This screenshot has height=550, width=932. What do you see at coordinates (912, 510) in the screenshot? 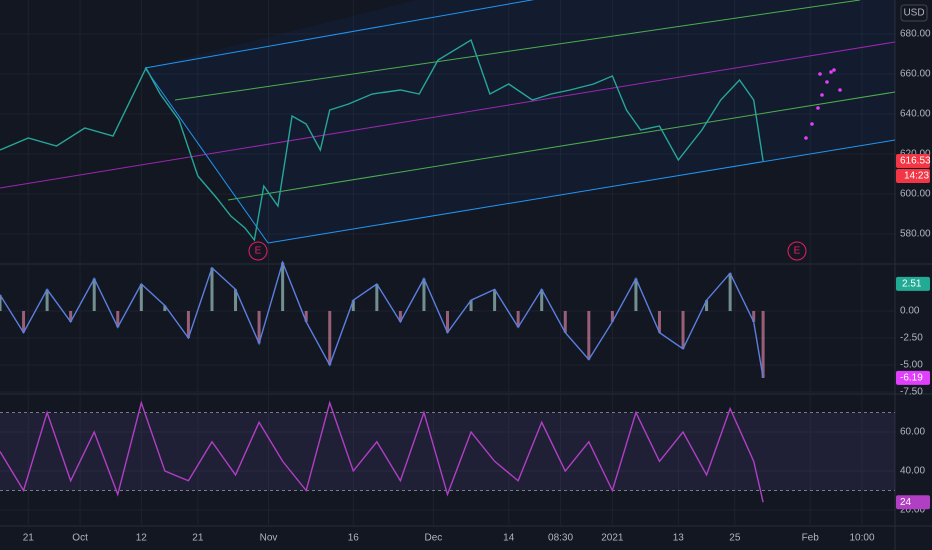
I see `y-tick-label: 20.00` at bounding box center [912, 510].